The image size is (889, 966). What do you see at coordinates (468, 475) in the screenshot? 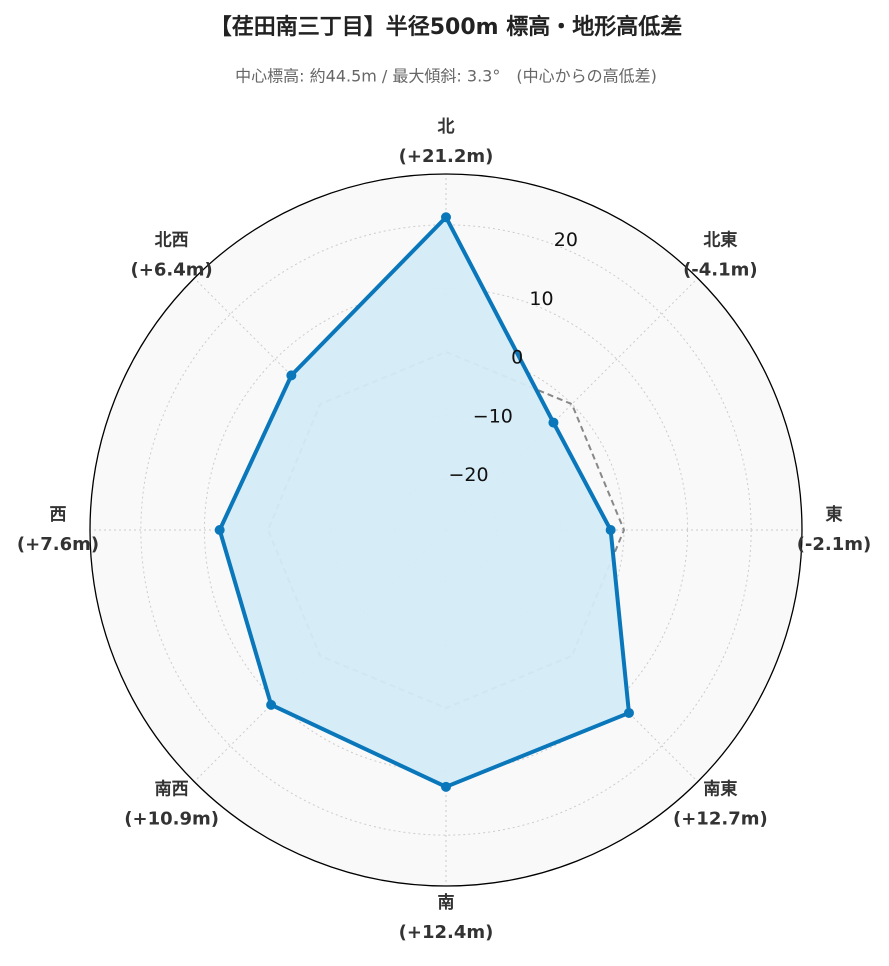
I see `r-tick-label: −20` at bounding box center [468, 475].